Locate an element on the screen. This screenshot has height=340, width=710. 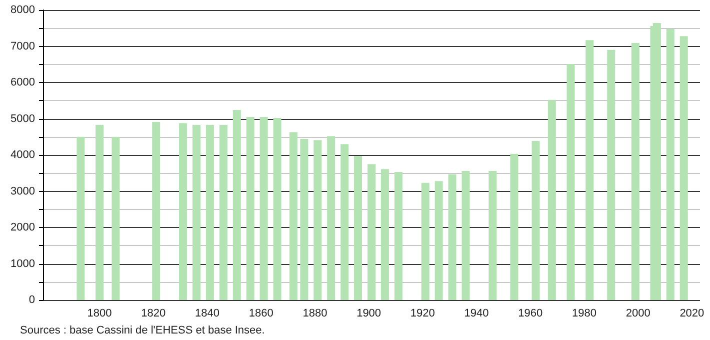
y-tick-label: 4000 is located at coordinates (22, 155).